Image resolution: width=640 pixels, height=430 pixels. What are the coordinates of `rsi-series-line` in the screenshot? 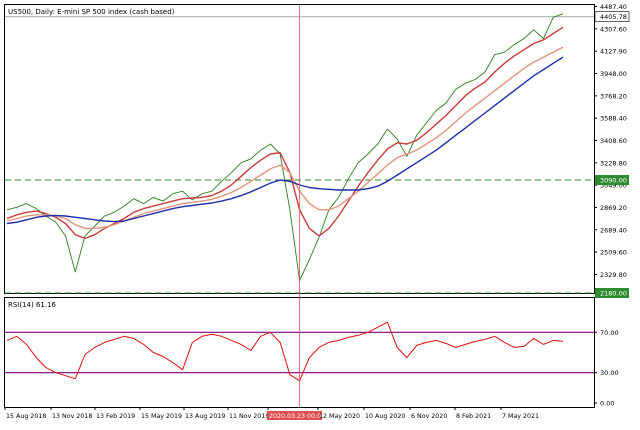 It's located at (285, 351).